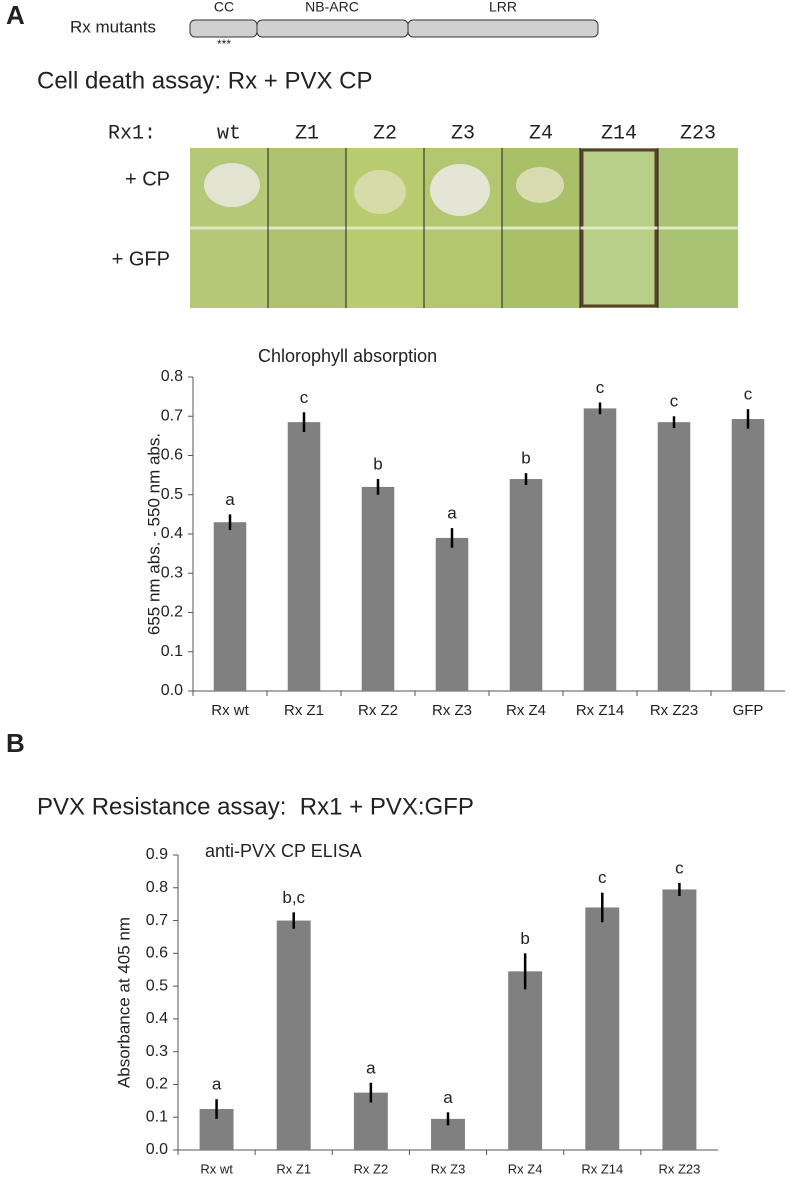  Describe the element at coordinates (224, 44) in the screenshot. I see `mutation-marks: ***` at that location.